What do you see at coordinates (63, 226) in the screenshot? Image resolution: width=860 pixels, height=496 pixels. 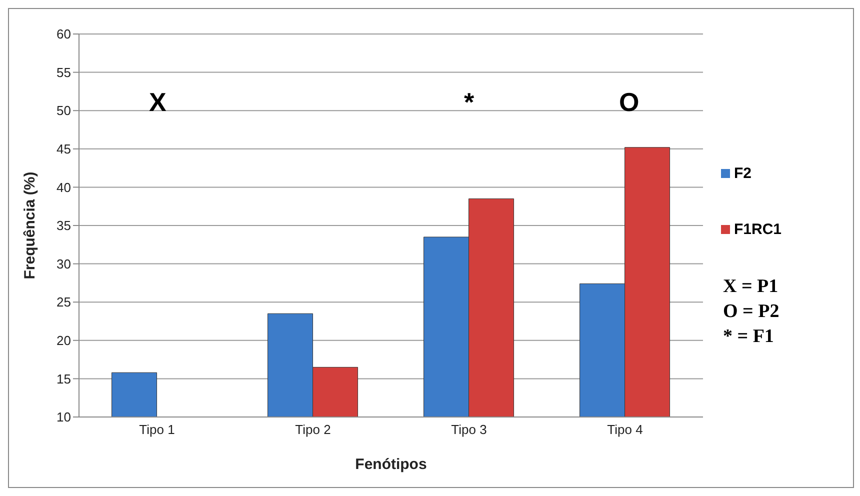 I see `y-tick-label: 35` at bounding box center [63, 226].